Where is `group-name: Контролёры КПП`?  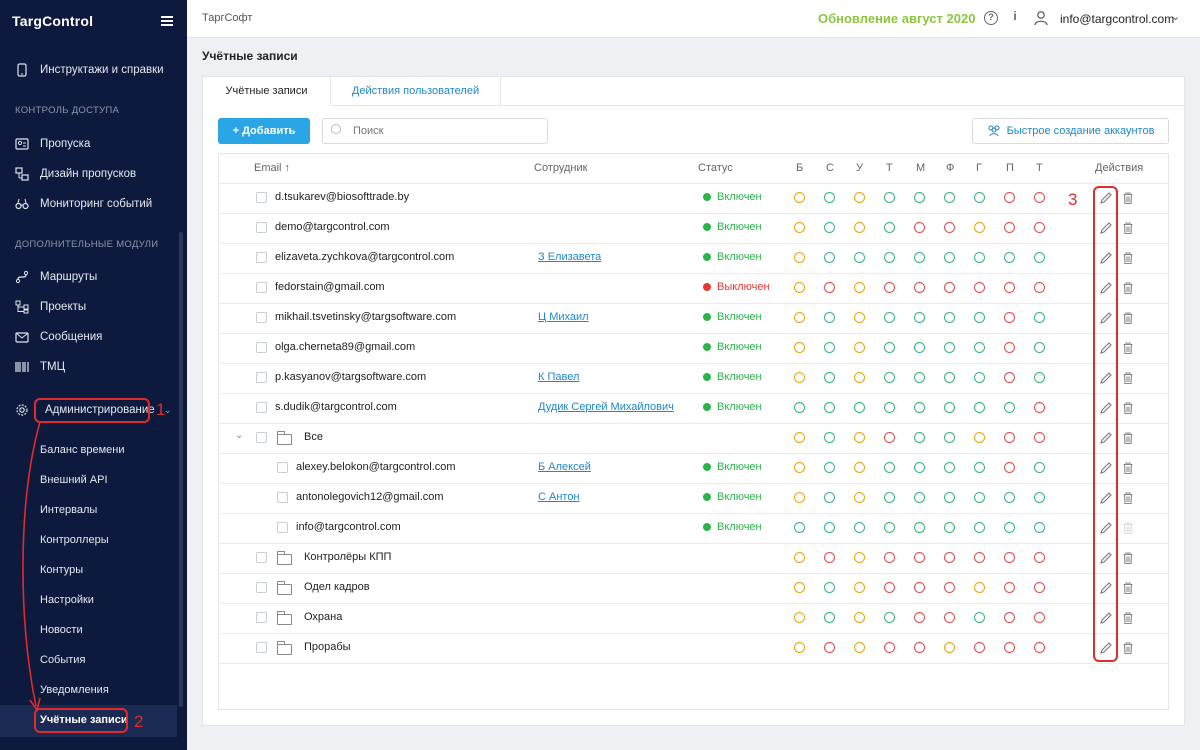 group-name: Контролёры КПП is located at coordinates (348, 557).